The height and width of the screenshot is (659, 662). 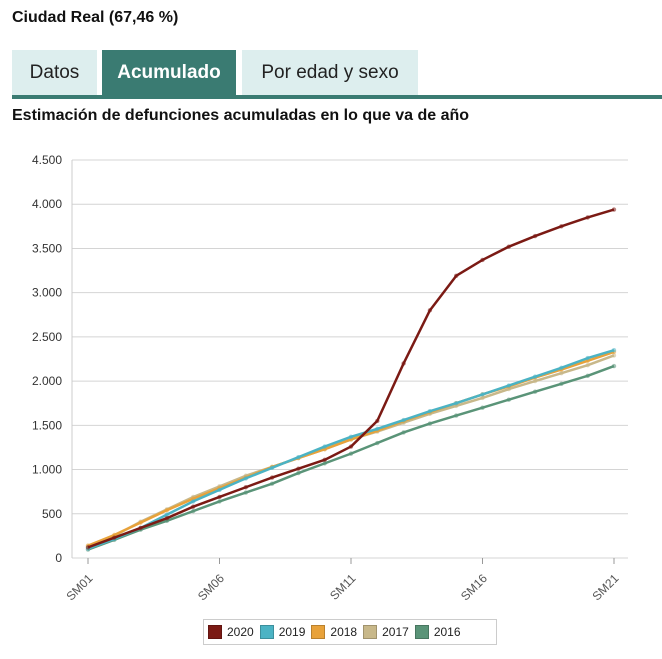 I want to click on y-tick-label: 0, so click(x=58, y=558).